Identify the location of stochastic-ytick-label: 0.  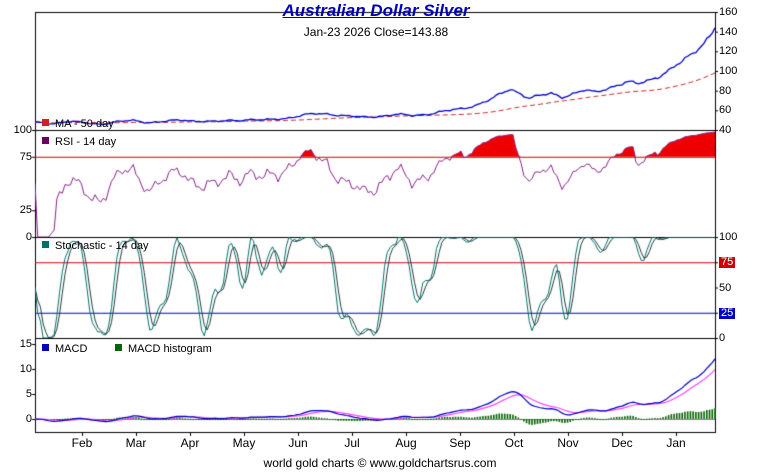
(722, 338).